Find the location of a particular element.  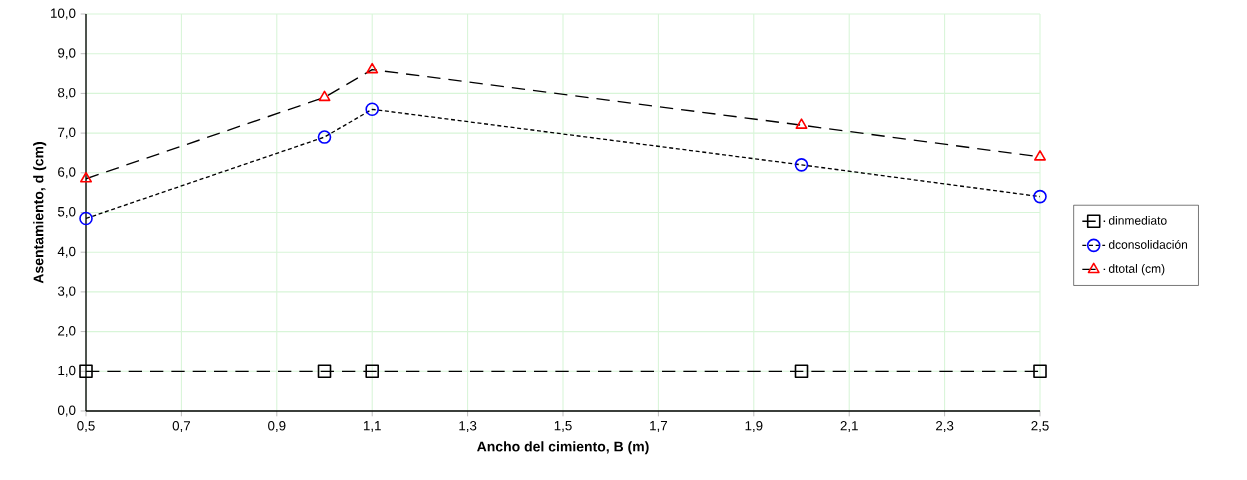

y-tick-label: 6,0 is located at coordinates (67, 173).